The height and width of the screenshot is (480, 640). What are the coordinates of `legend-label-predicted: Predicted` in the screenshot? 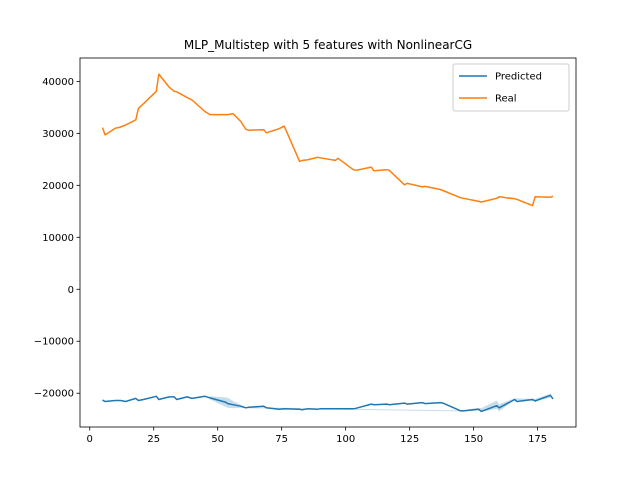 It's located at (518, 77).